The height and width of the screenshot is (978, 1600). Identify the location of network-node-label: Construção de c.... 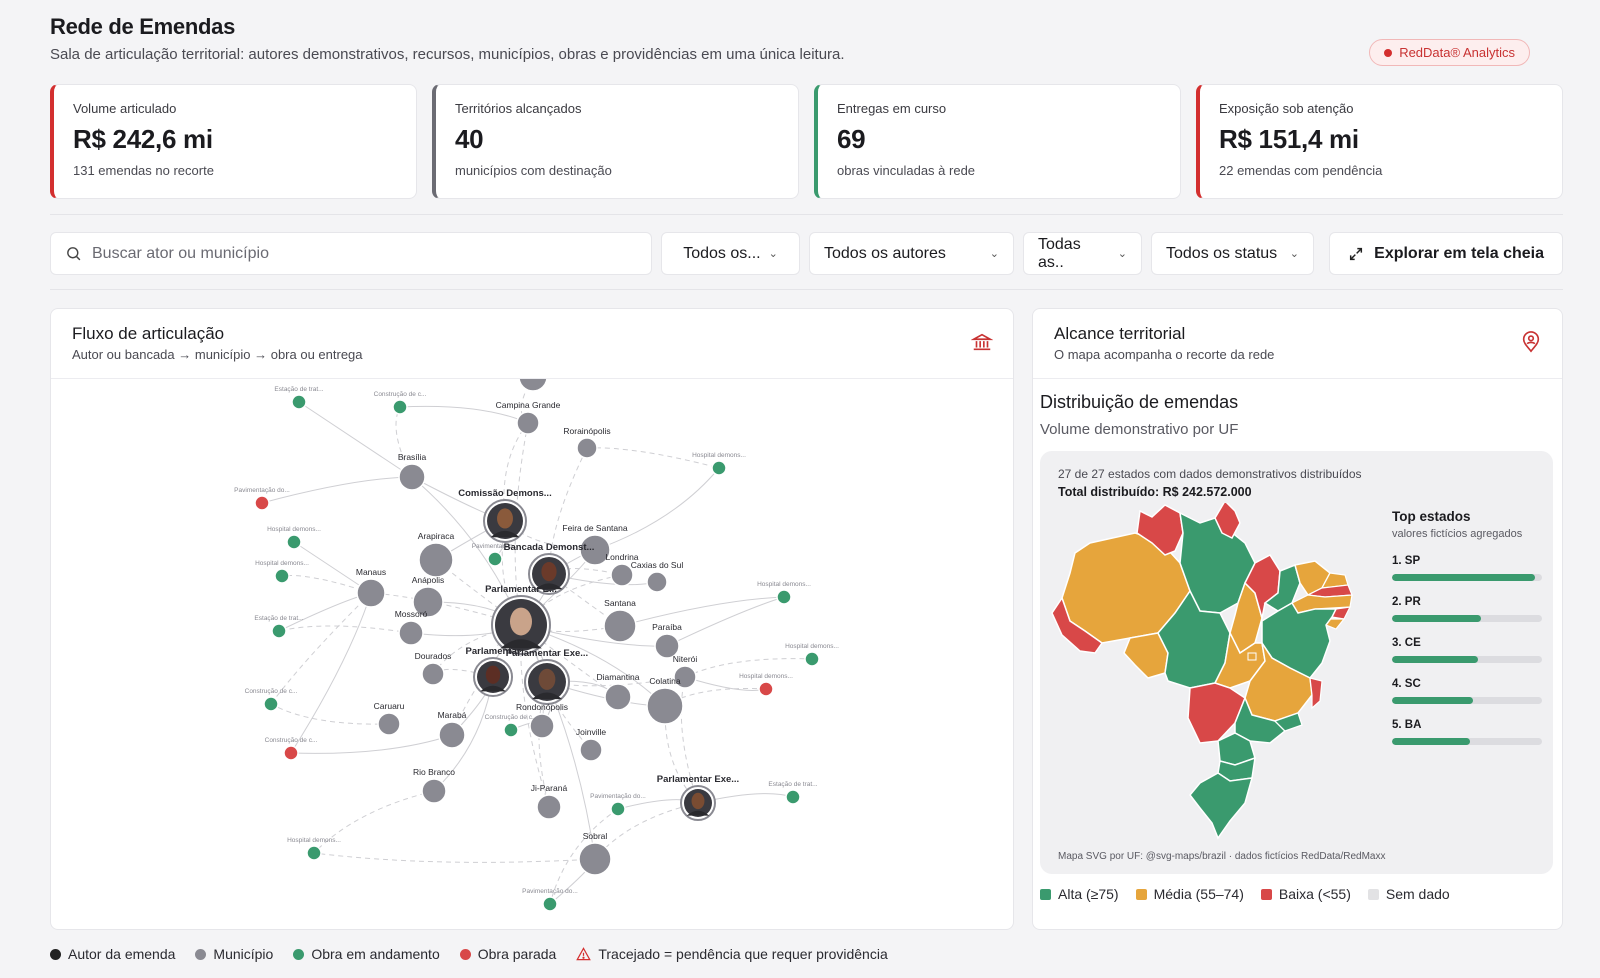
(400, 394).